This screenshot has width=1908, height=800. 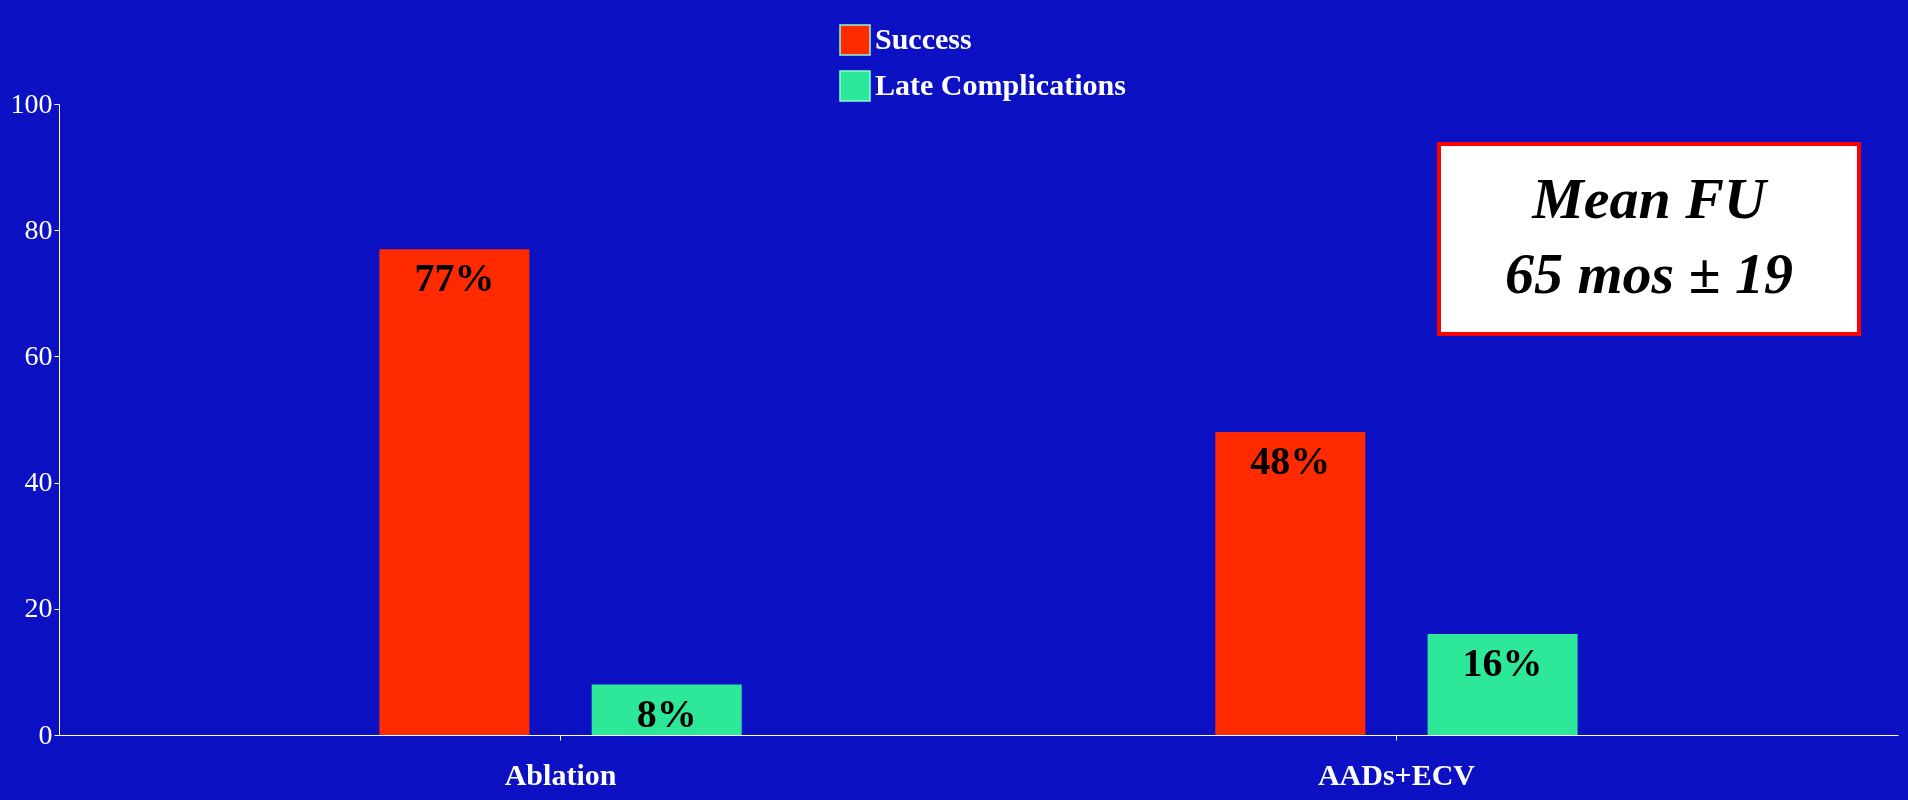 What do you see at coordinates (1502, 663) in the screenshot?
I see `data-label: 16%` at bounding box center [1502, 663].